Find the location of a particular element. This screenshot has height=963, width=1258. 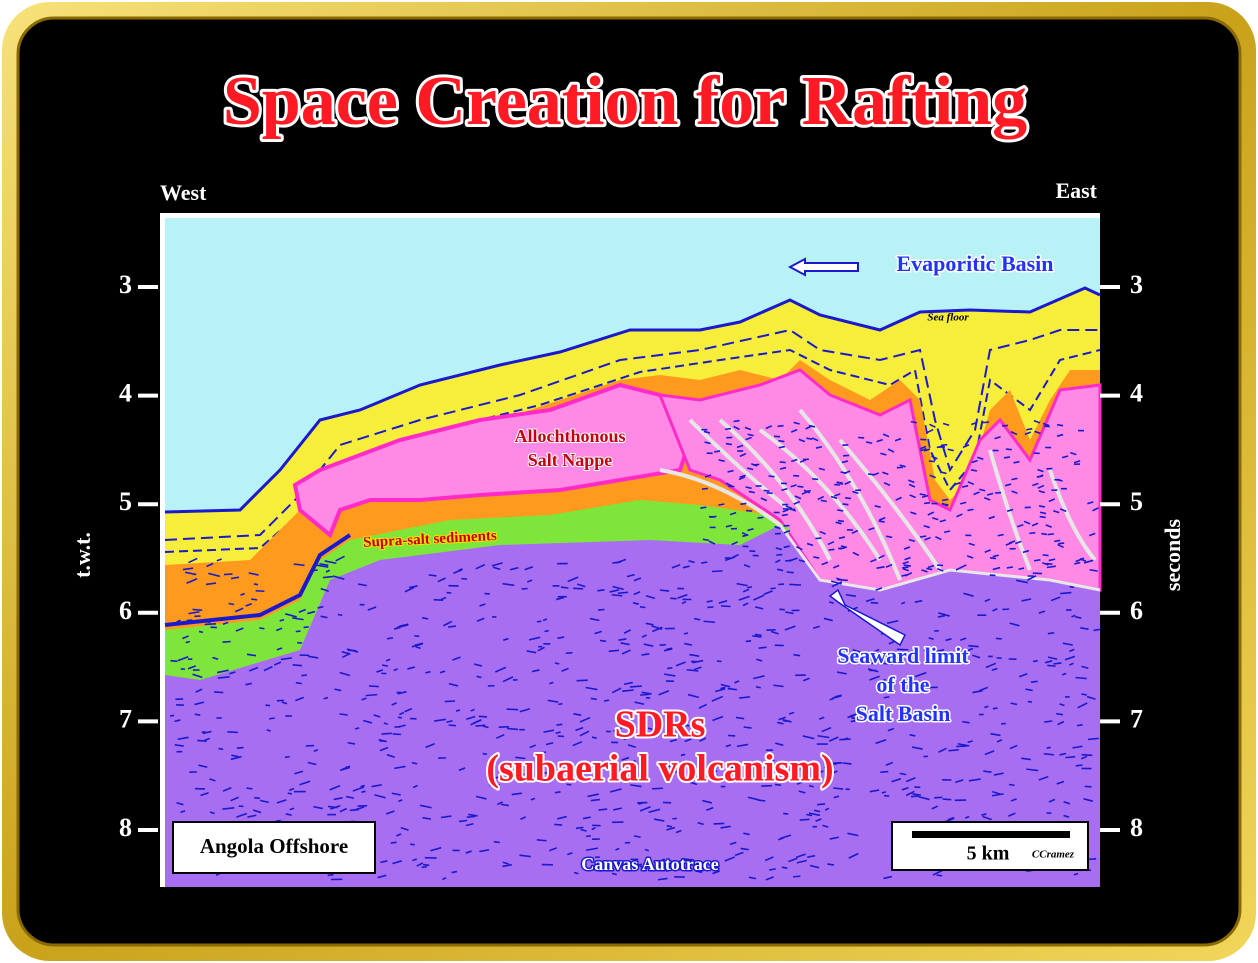

evaporitic-basin-label: Evaporitic Basin is located at coordinates (974, 263).